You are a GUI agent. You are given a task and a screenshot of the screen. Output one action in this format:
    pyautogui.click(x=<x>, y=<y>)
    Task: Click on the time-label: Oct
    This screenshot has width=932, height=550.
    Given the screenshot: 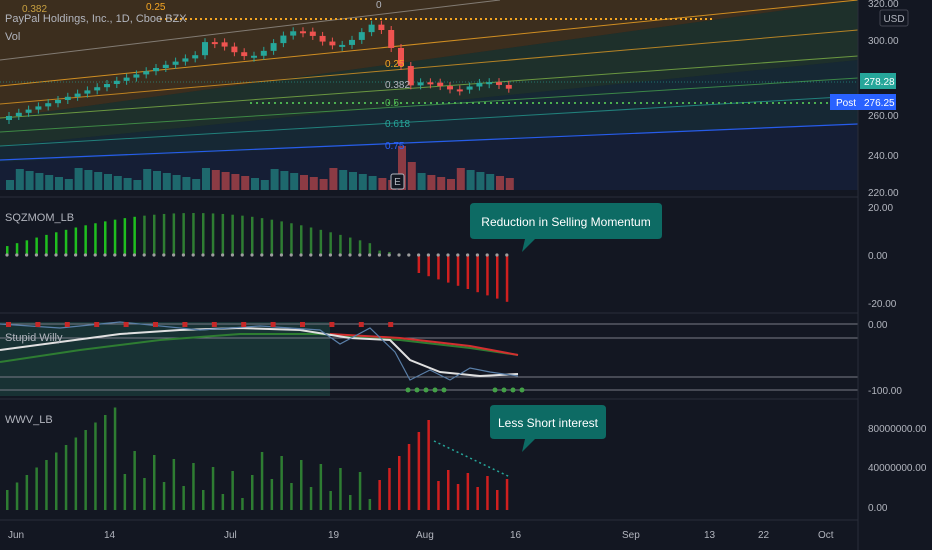 What is the action you would take?
    pyautogui.click(x=826, y=535)
    